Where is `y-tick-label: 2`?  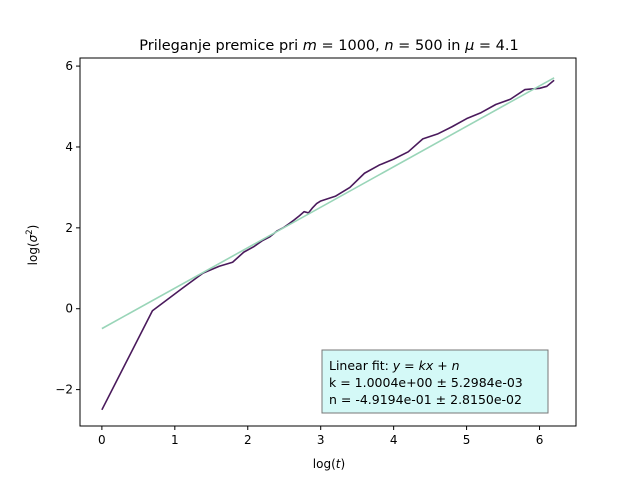 y-tick-label: 2 is located at coordinates (69, 228).